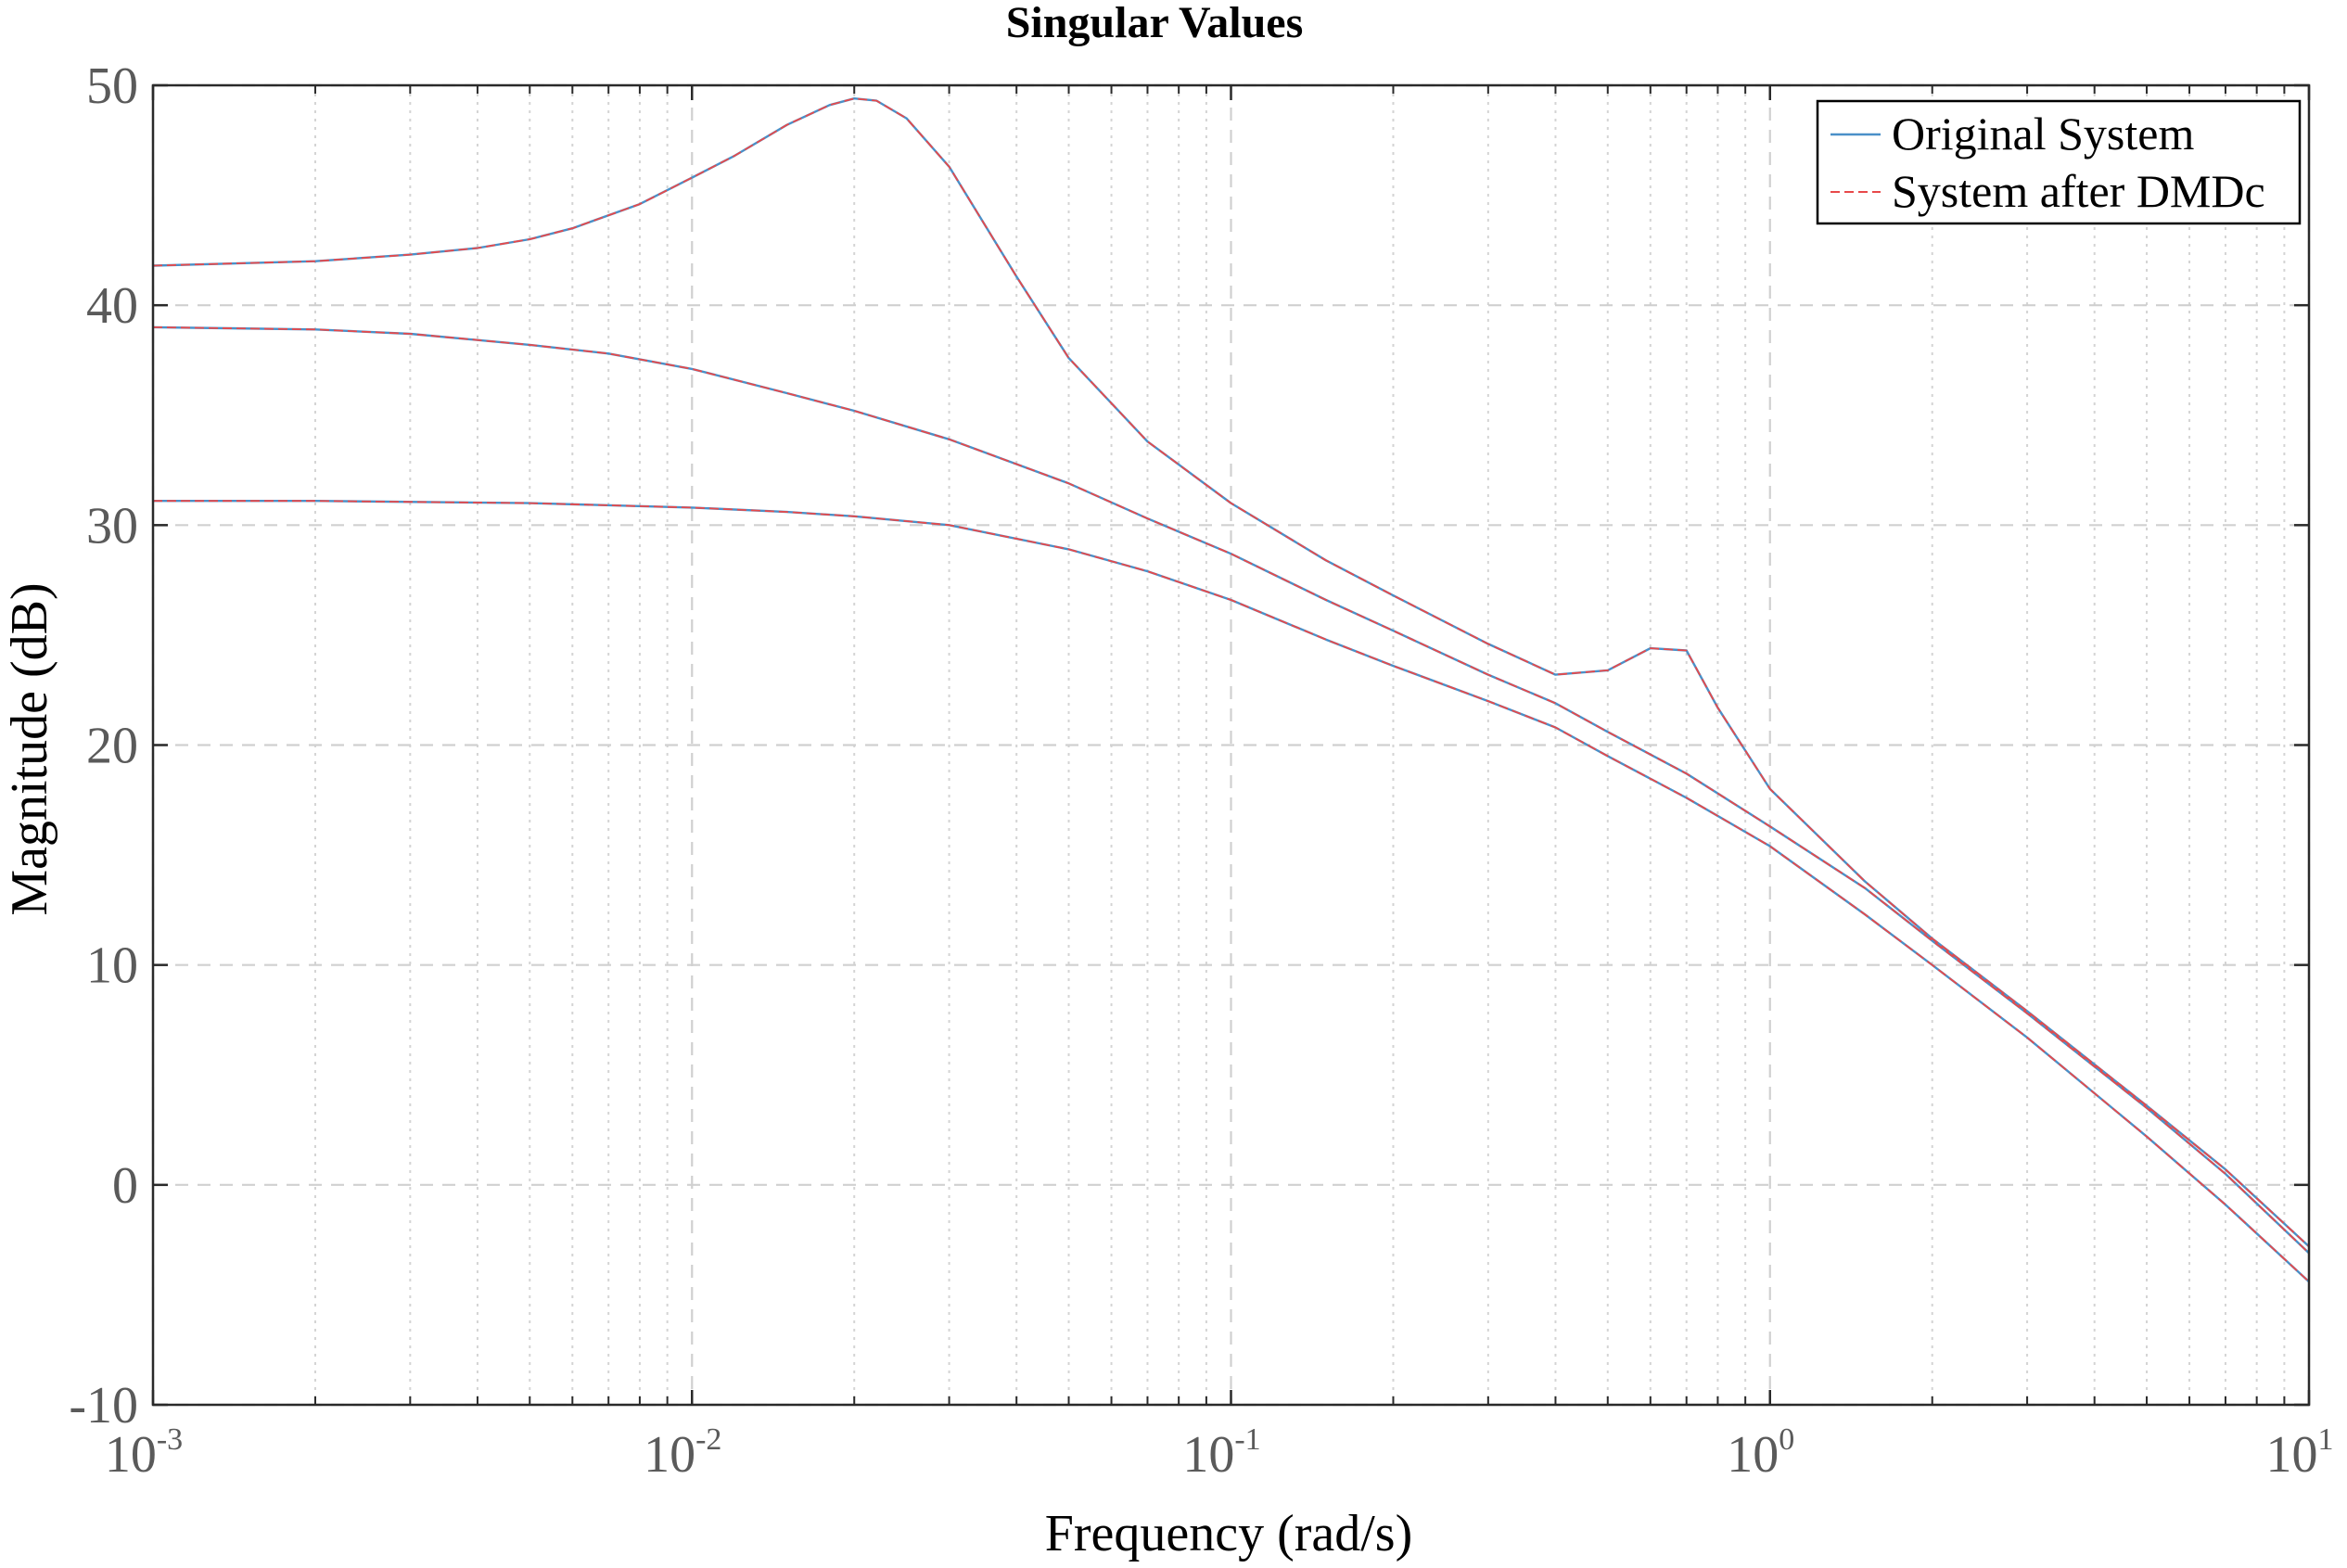 The height and width of the screenshot is (1568, 2347). What do you see at coordinates (112, 966) in the screenshot?
I see `y-tick-label: 10` at bounding box center [112, 966].